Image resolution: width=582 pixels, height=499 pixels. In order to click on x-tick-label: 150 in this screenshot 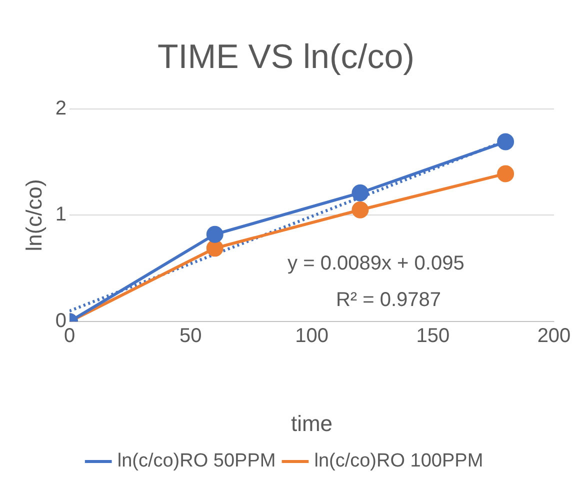, I will do `click(433, 336)`.